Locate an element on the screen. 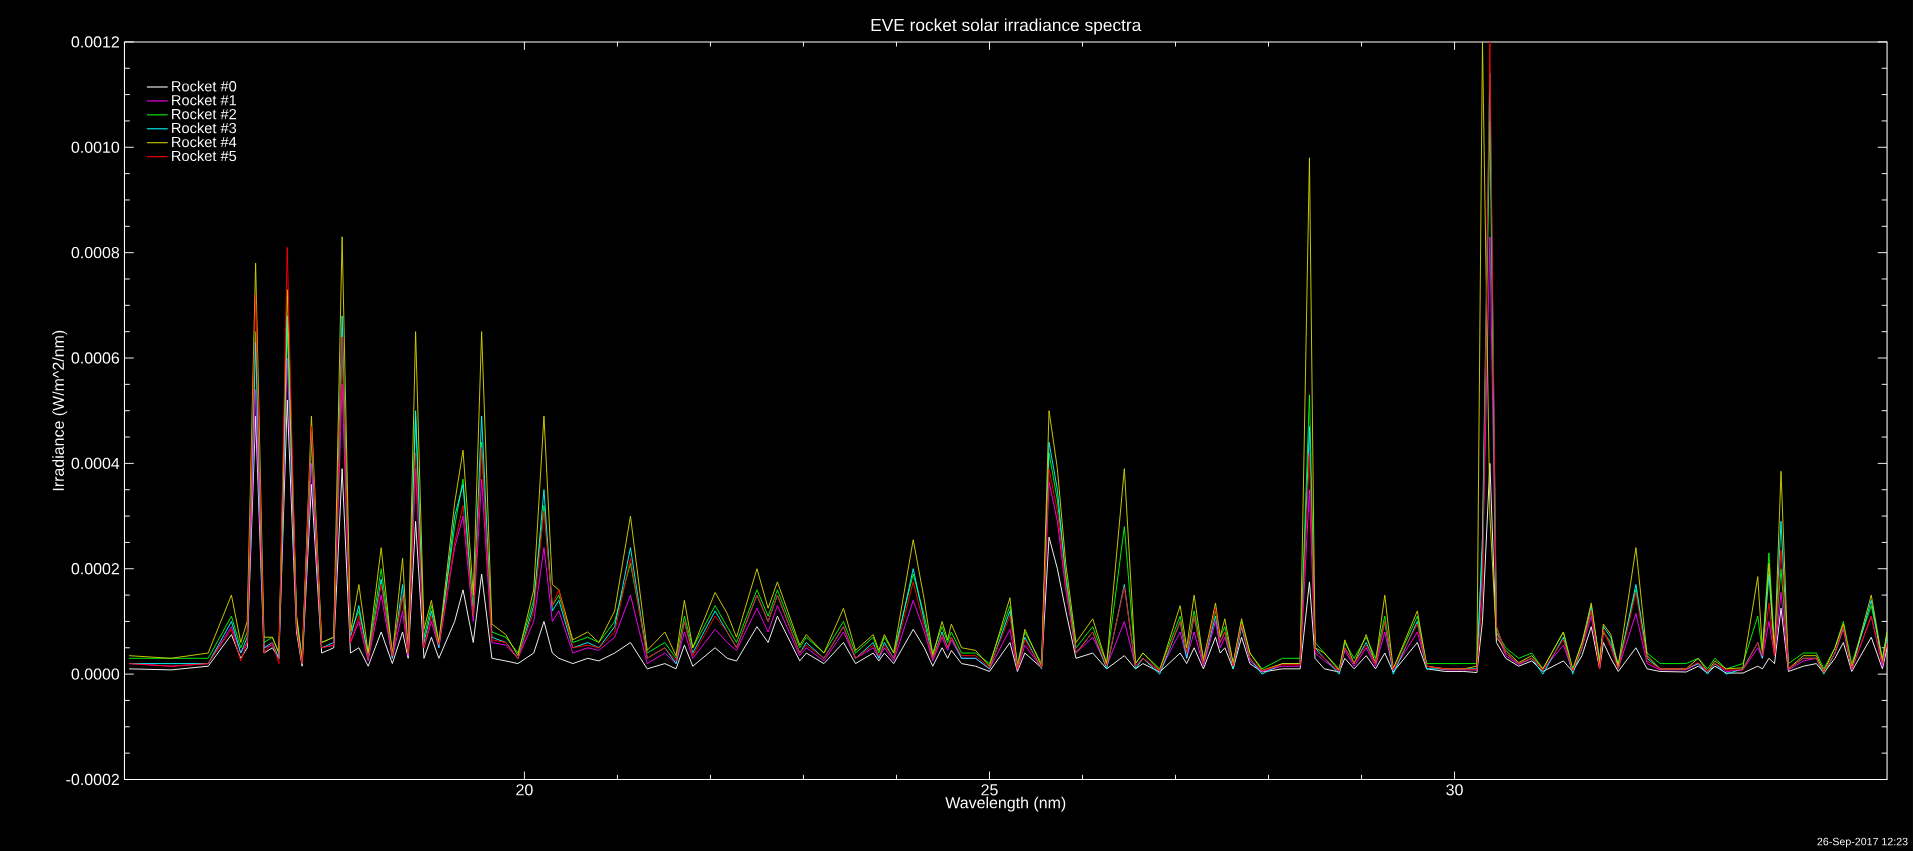  legend-label: Rocket #0 is located at coordinates (204, 86).